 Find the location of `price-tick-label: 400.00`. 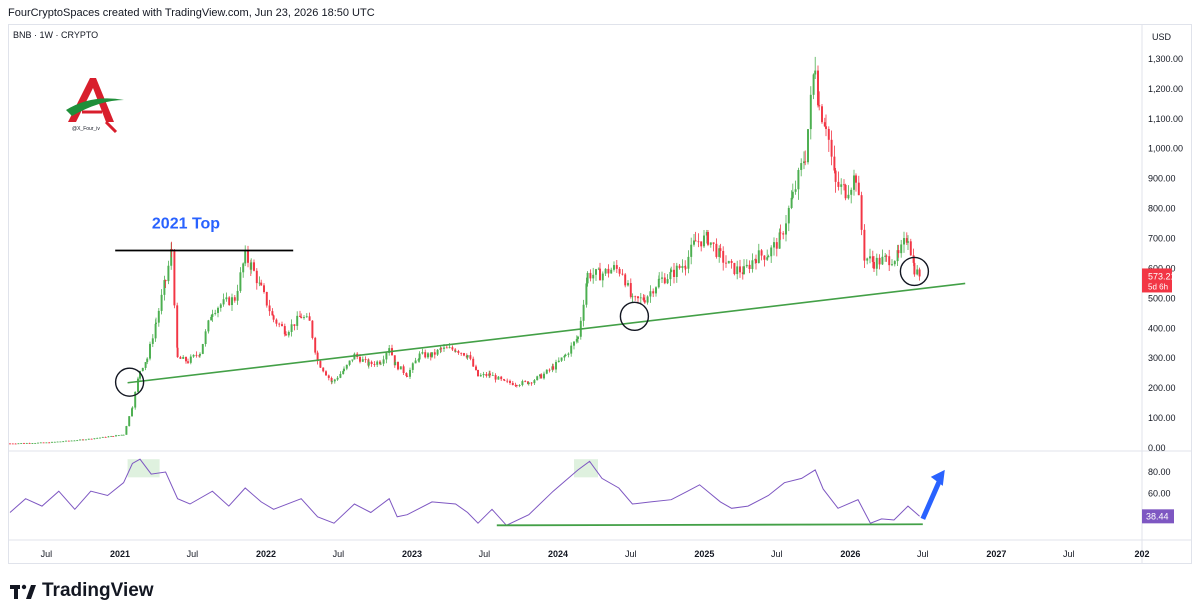

price-tick-label: 400.00 is located at coordinates (1162, 328).